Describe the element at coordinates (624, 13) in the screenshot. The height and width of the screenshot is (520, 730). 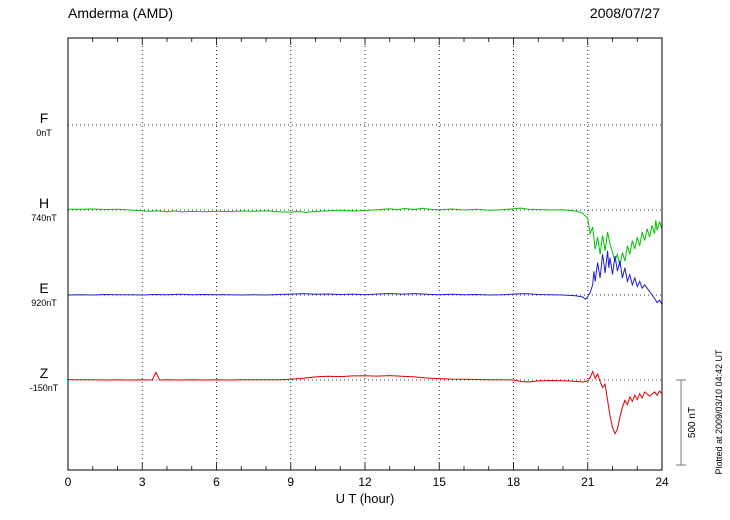
I see `date-label: 2008/07/27` at that location.